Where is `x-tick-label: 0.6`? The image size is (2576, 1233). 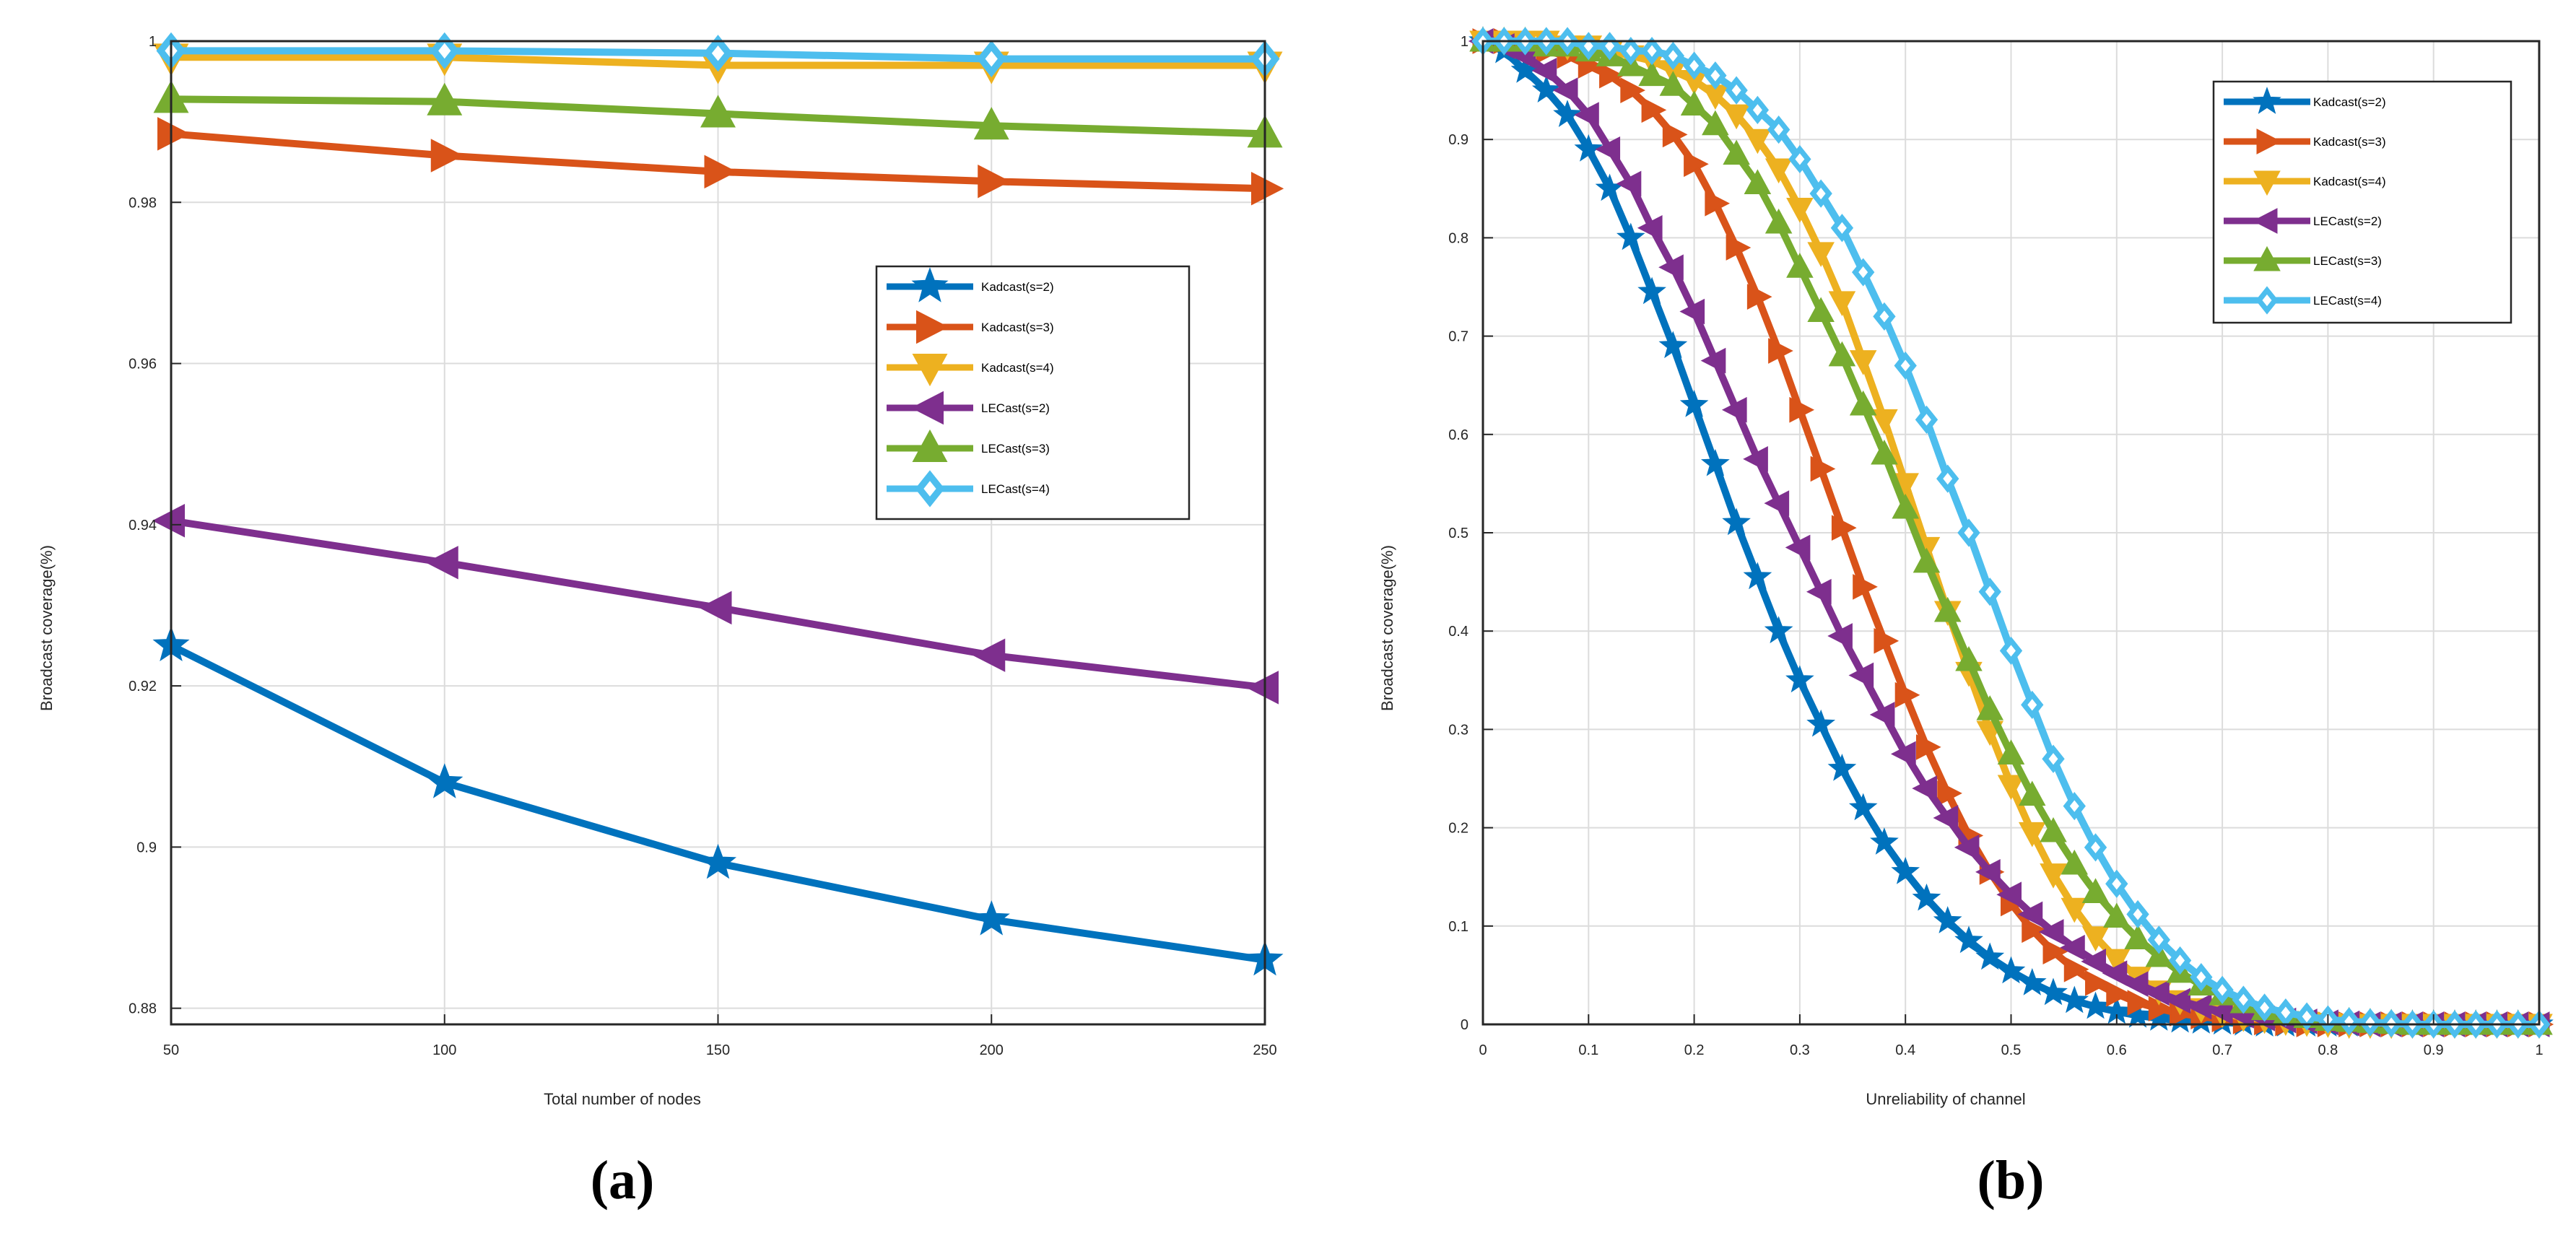 x-tick-label: 0.6 is located at coordinates (2117, 1050).